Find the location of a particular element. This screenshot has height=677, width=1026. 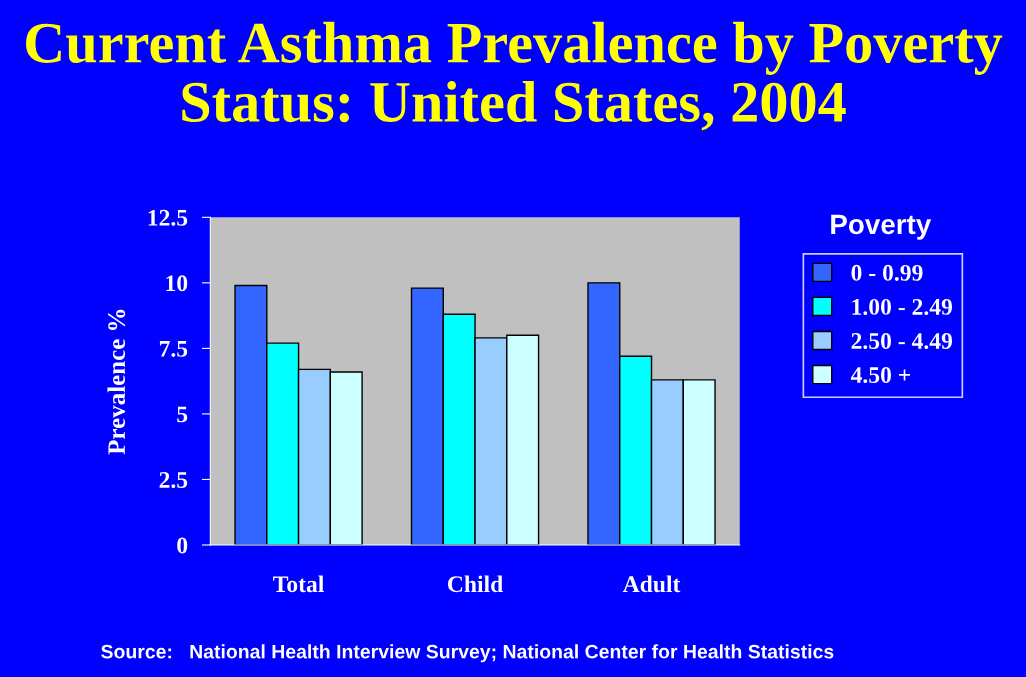

source-note: Source: National Health Interview Survey; National Center for Health Statistics is located at coordinates (467, 653).